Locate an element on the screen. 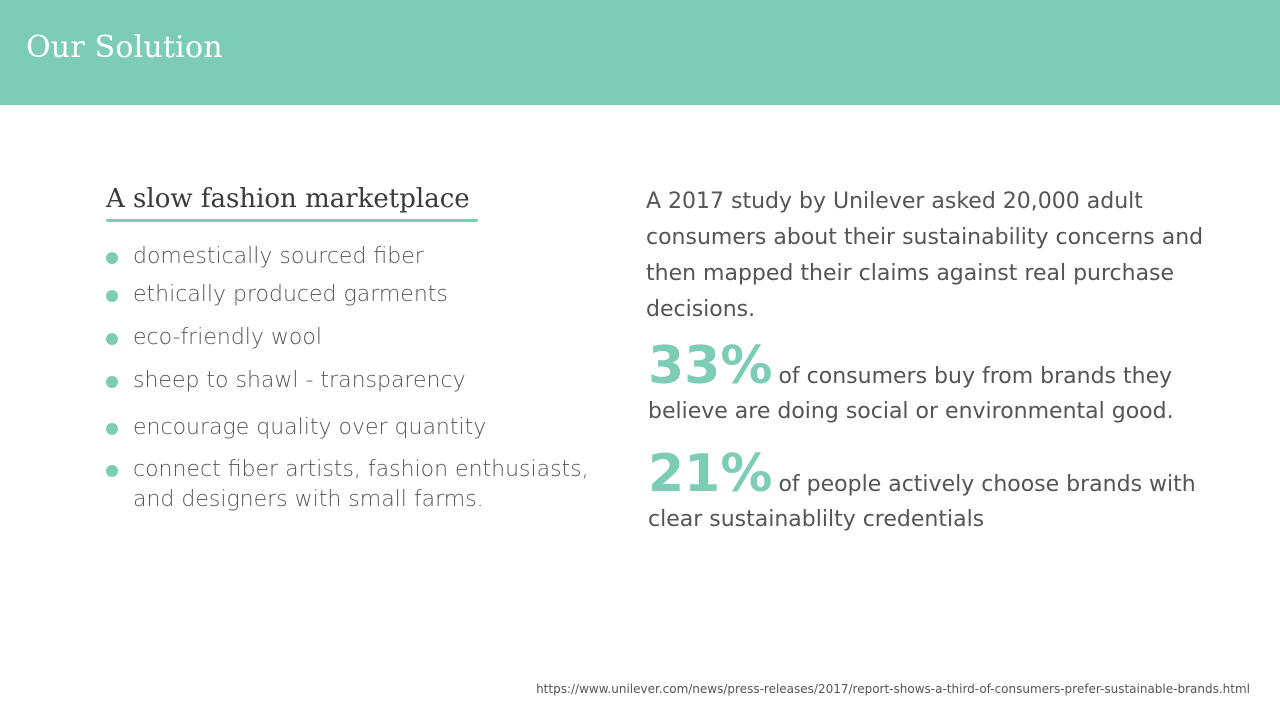  list-item: encourage quality over quantity is located at coordinates (369, 428).